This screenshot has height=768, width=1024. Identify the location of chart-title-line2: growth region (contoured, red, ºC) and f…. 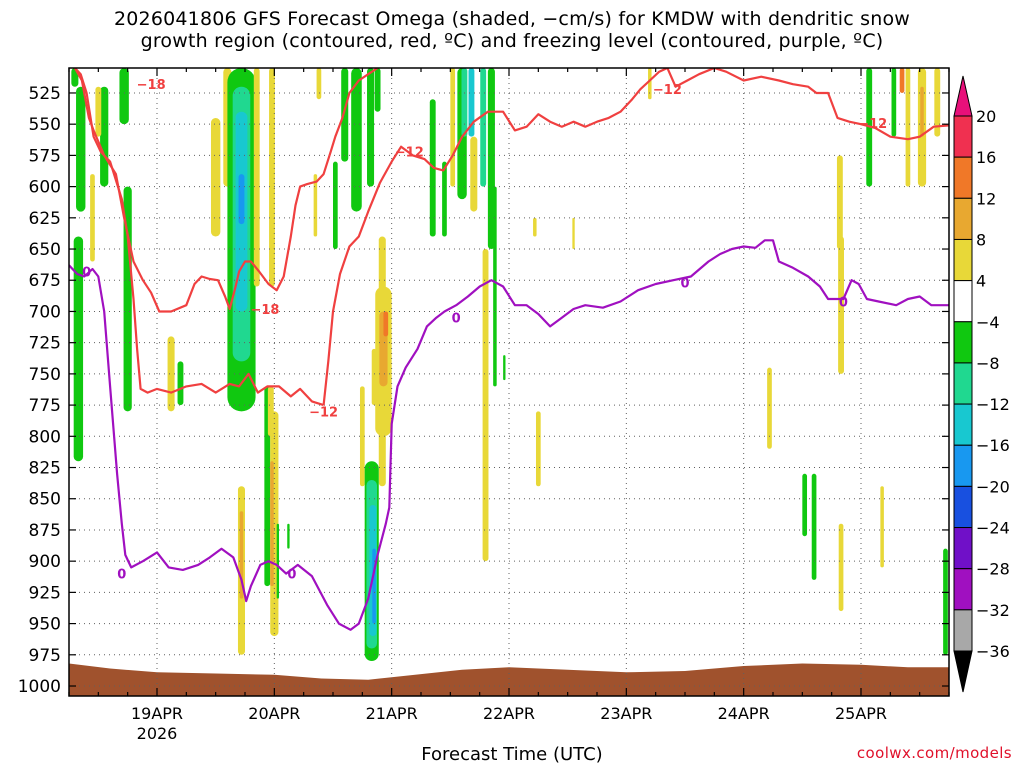
(512, 41).